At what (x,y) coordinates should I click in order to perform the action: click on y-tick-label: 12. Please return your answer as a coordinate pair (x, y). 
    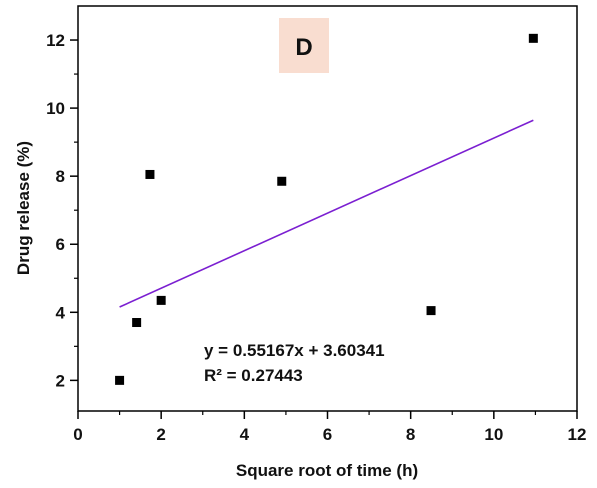
    Looking at the image, I should click on (55, 40).